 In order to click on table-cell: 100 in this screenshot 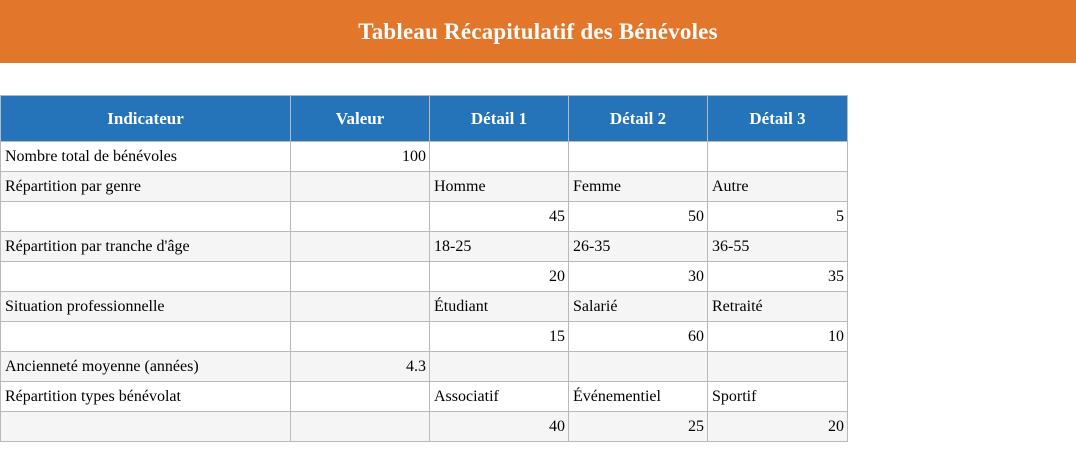, I will do `click(360, 156)`.